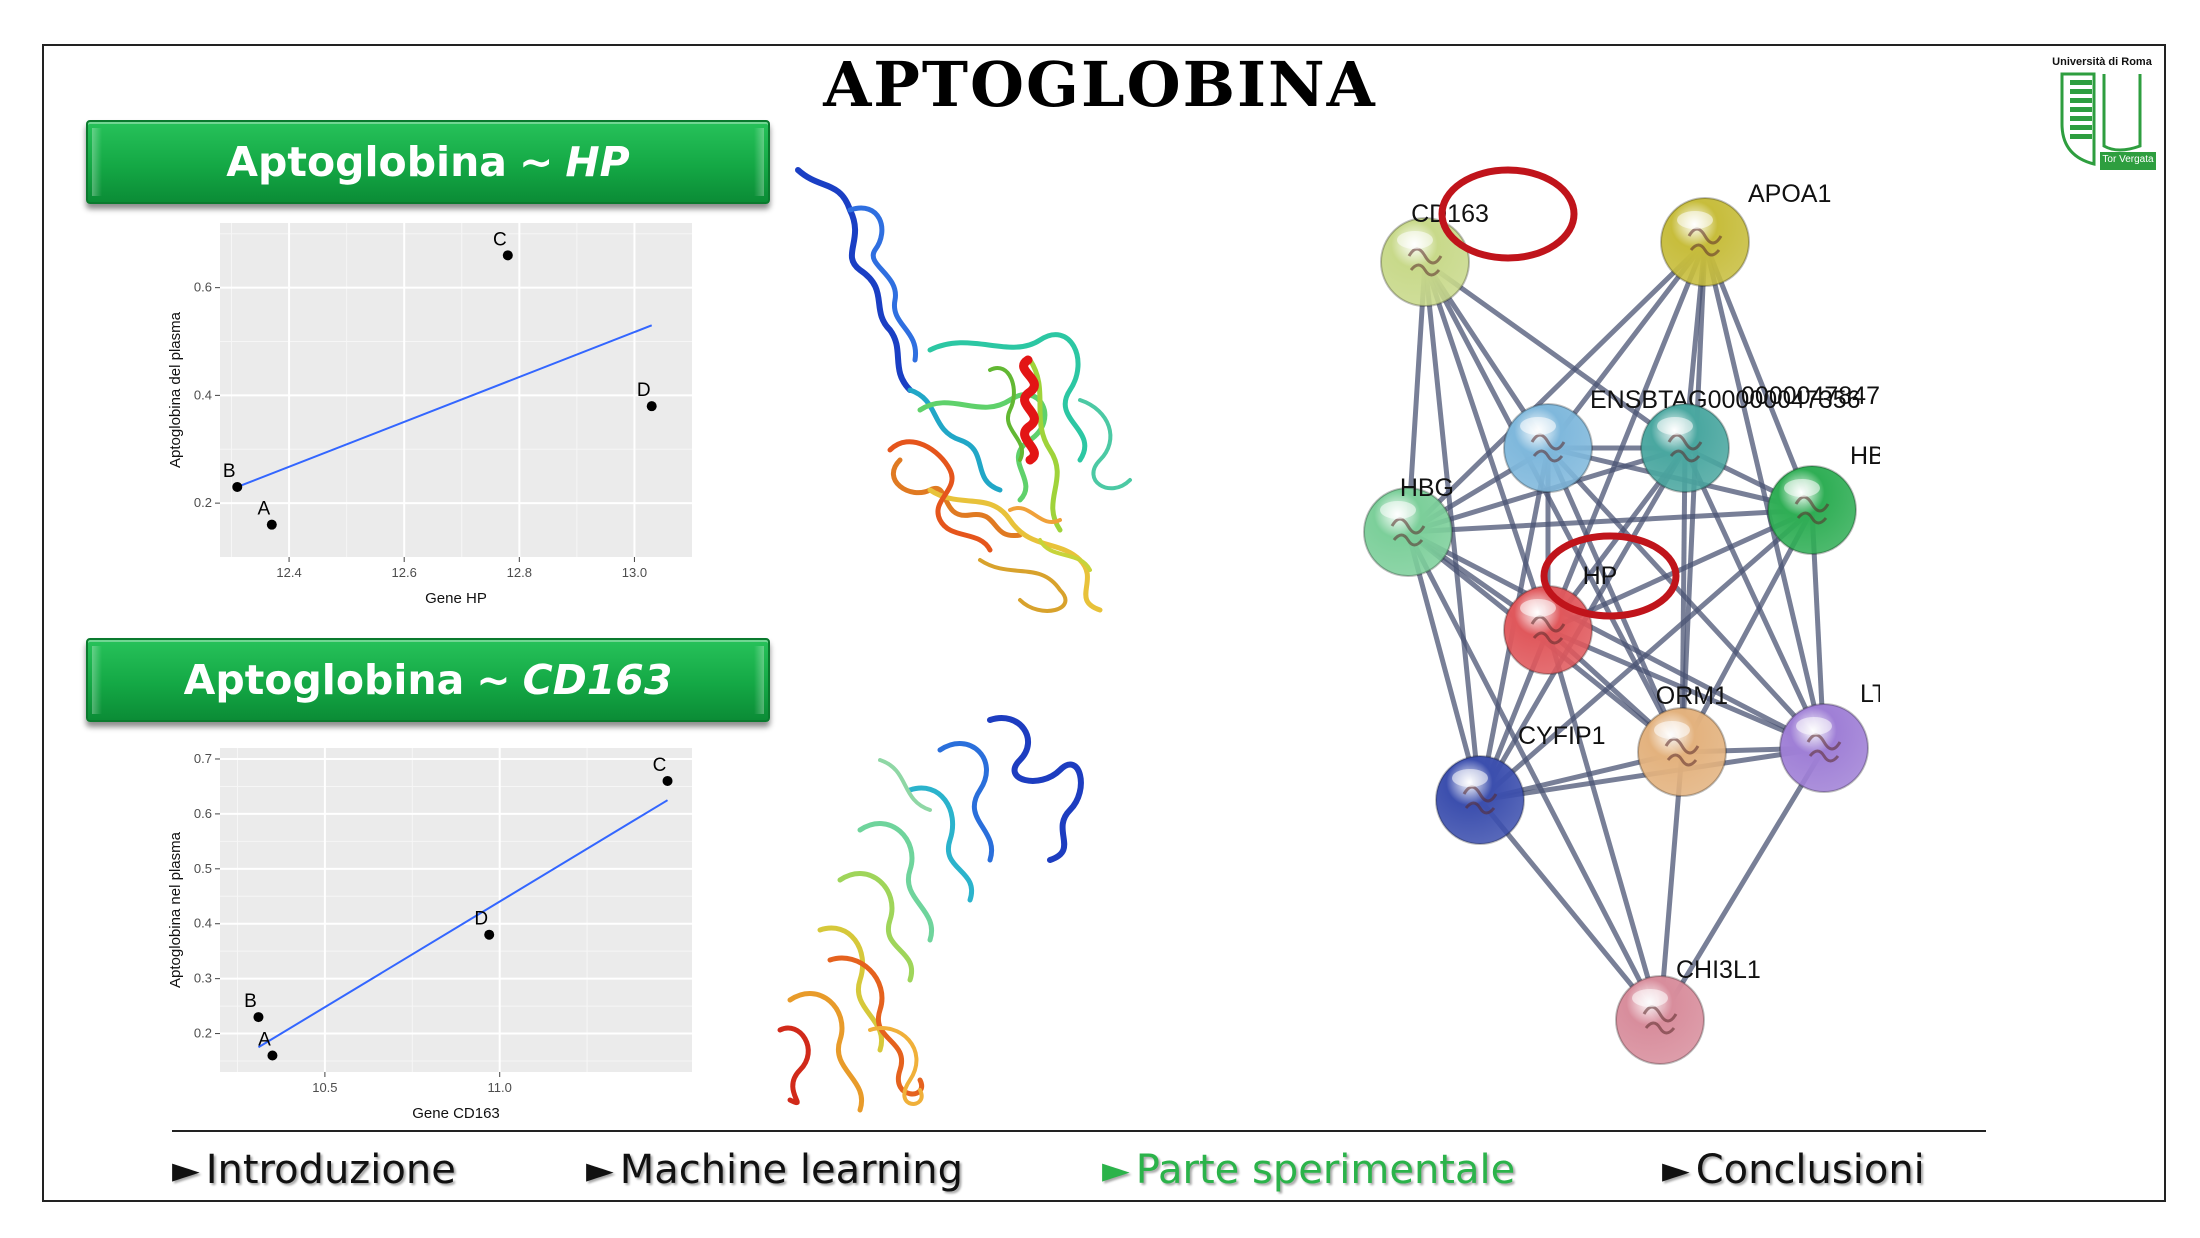 The width and height of the screenshot is (2200, 1238). Describe the element at coordinates (175, 389) in the screenshot. I see `y-axis-label: Aptoglobina del plasma` at that location.